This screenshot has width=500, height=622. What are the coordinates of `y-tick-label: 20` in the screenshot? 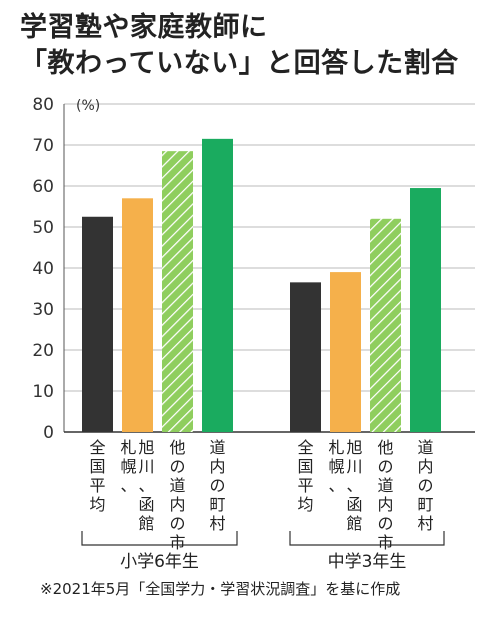 It's located at (43, 351).